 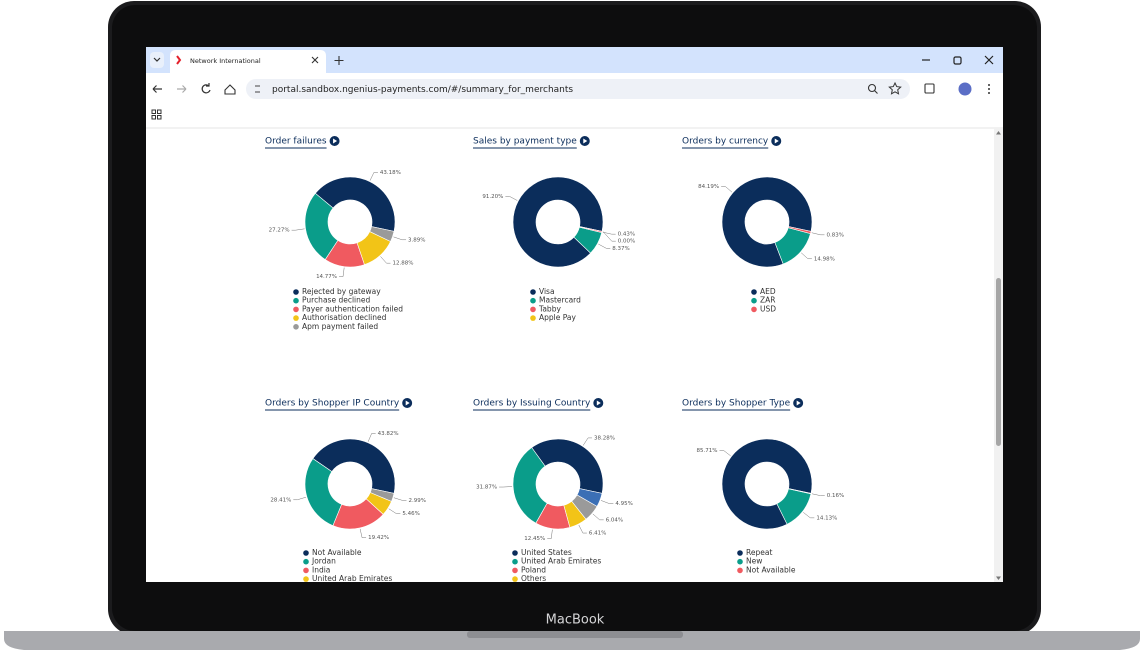 What do you see at coordinates (614, 520) in the screenshot?
I see `slice-label: 6.04%` at bounding box center [614, 520].